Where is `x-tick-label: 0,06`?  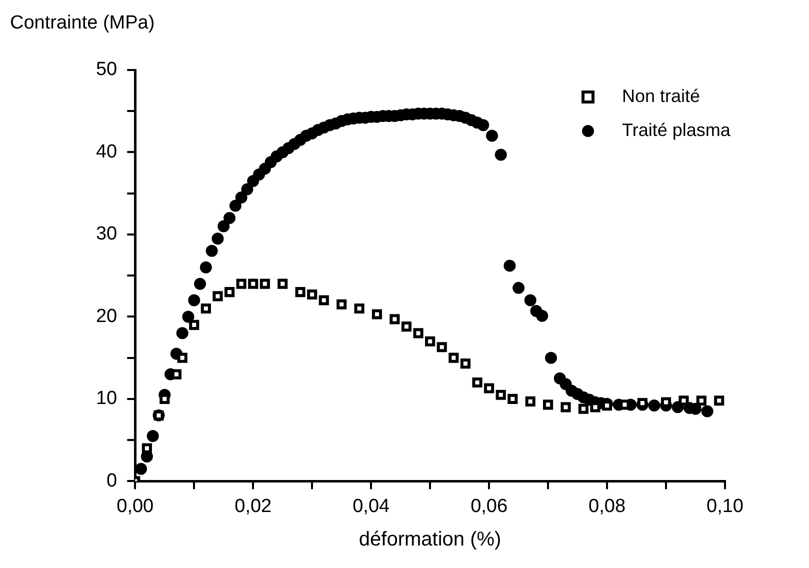 x-tick-label: 0,06 is located at coordinates (489, 506).